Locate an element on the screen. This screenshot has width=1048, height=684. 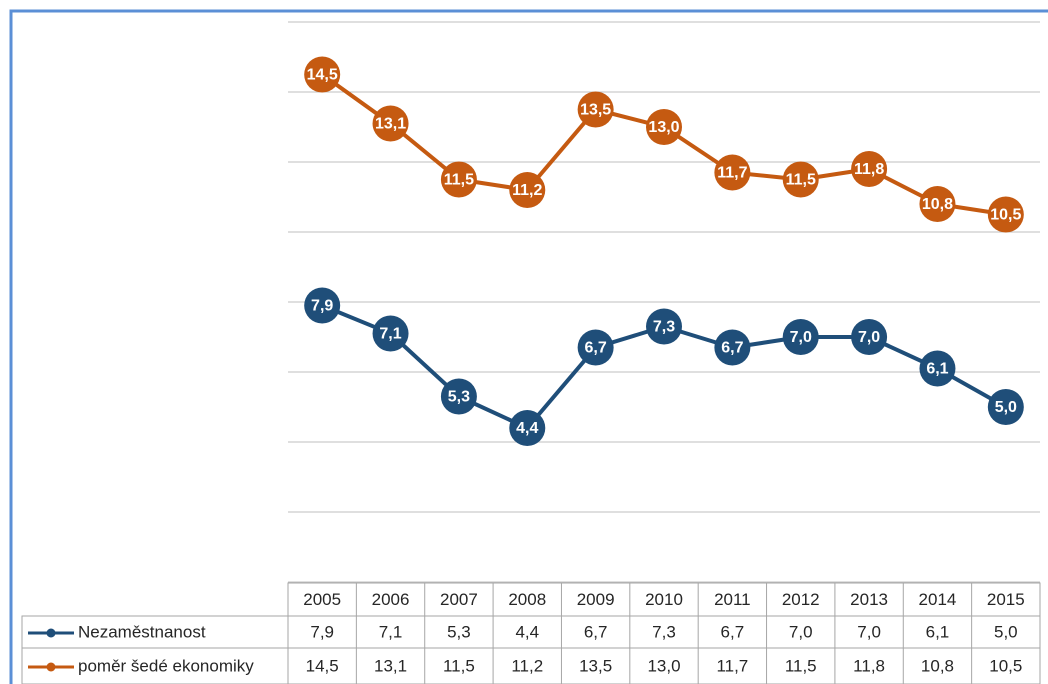
x-tick-label: 2007 is located at coordinates (459, 599).